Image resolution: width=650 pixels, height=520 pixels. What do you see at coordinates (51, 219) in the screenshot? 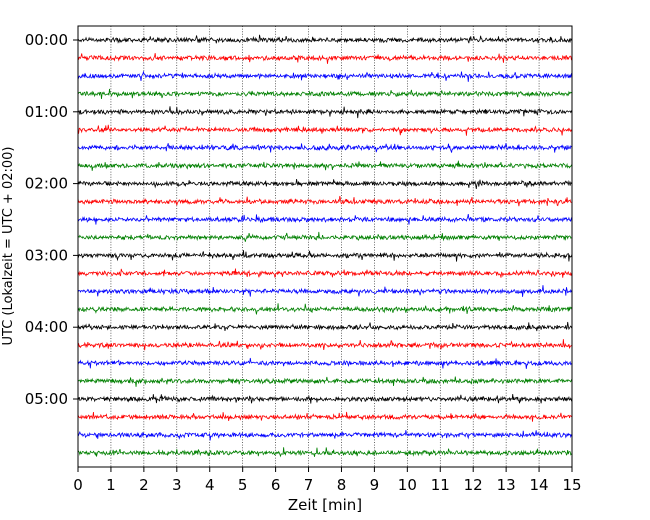
I see `y-axis: 00:00 01:00 02:00 03:00 04:00 05:00` at bounding box center [51, 219].